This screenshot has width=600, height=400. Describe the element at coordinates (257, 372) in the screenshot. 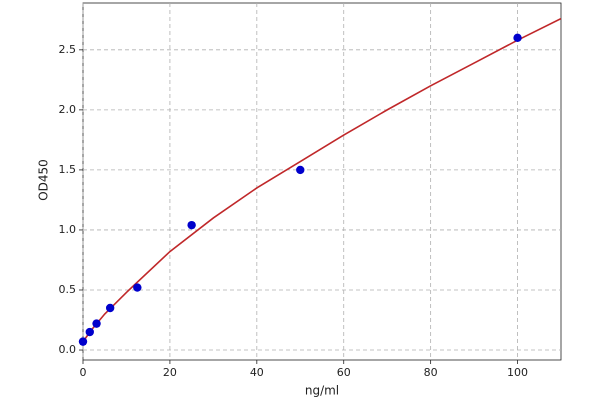

I see `x-tick-label: 40` at that location.